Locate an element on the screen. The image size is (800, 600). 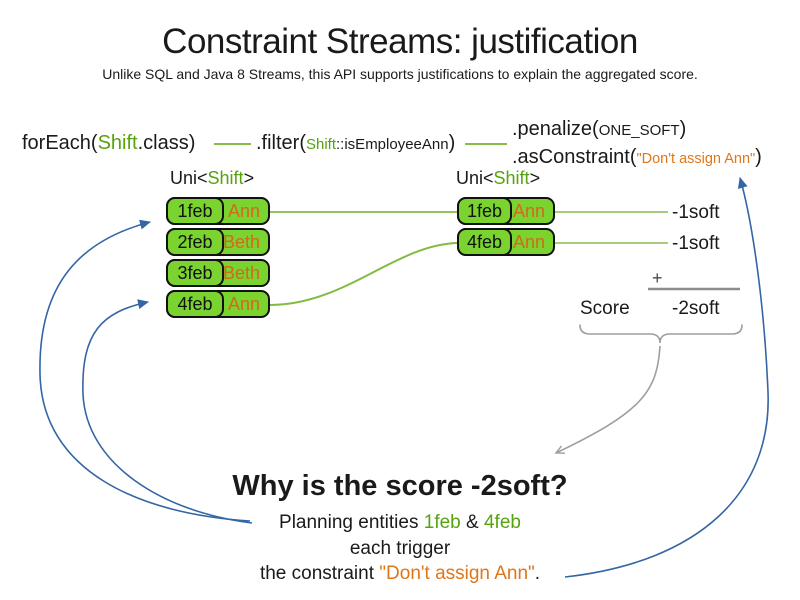
foreach-suffix: .class) is located at coordinates (166, 143).